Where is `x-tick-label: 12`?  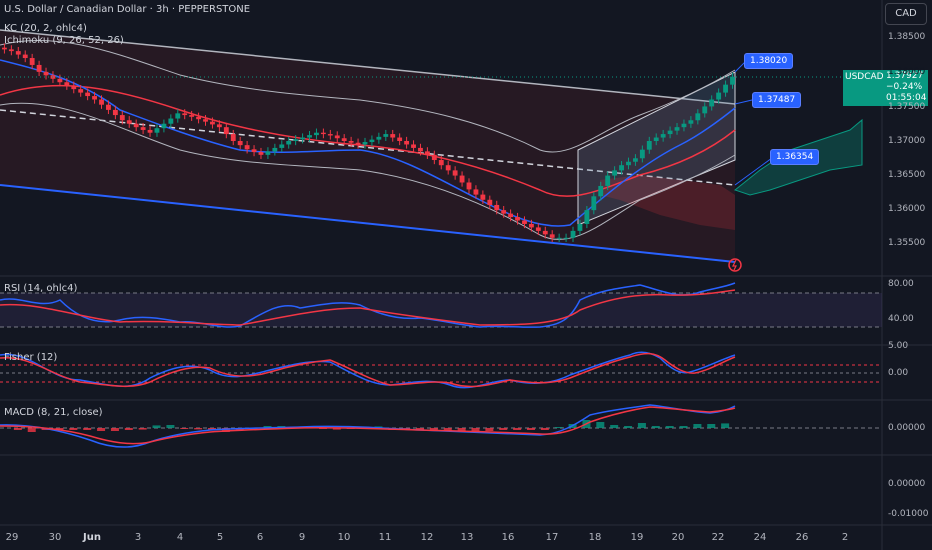
x-tick-label: 12 is located at coordinates (427, 537).